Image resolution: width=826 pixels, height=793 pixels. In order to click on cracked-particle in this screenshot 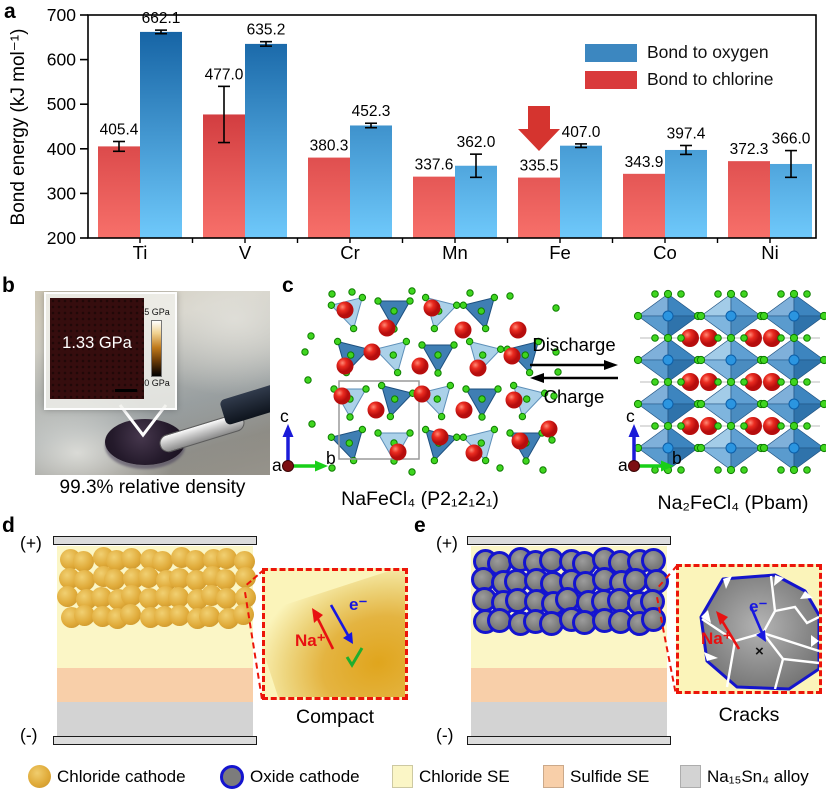, I will do `click(759, 632)`.